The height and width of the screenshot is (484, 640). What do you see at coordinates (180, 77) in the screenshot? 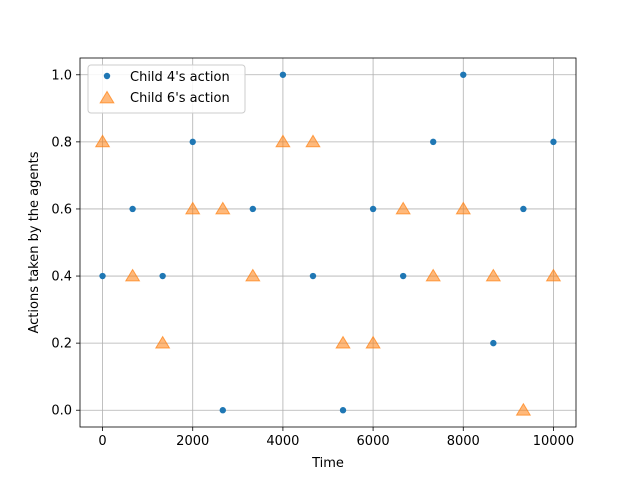
I see `legend-label: Child 4's action` at bounding box center [180, 77].